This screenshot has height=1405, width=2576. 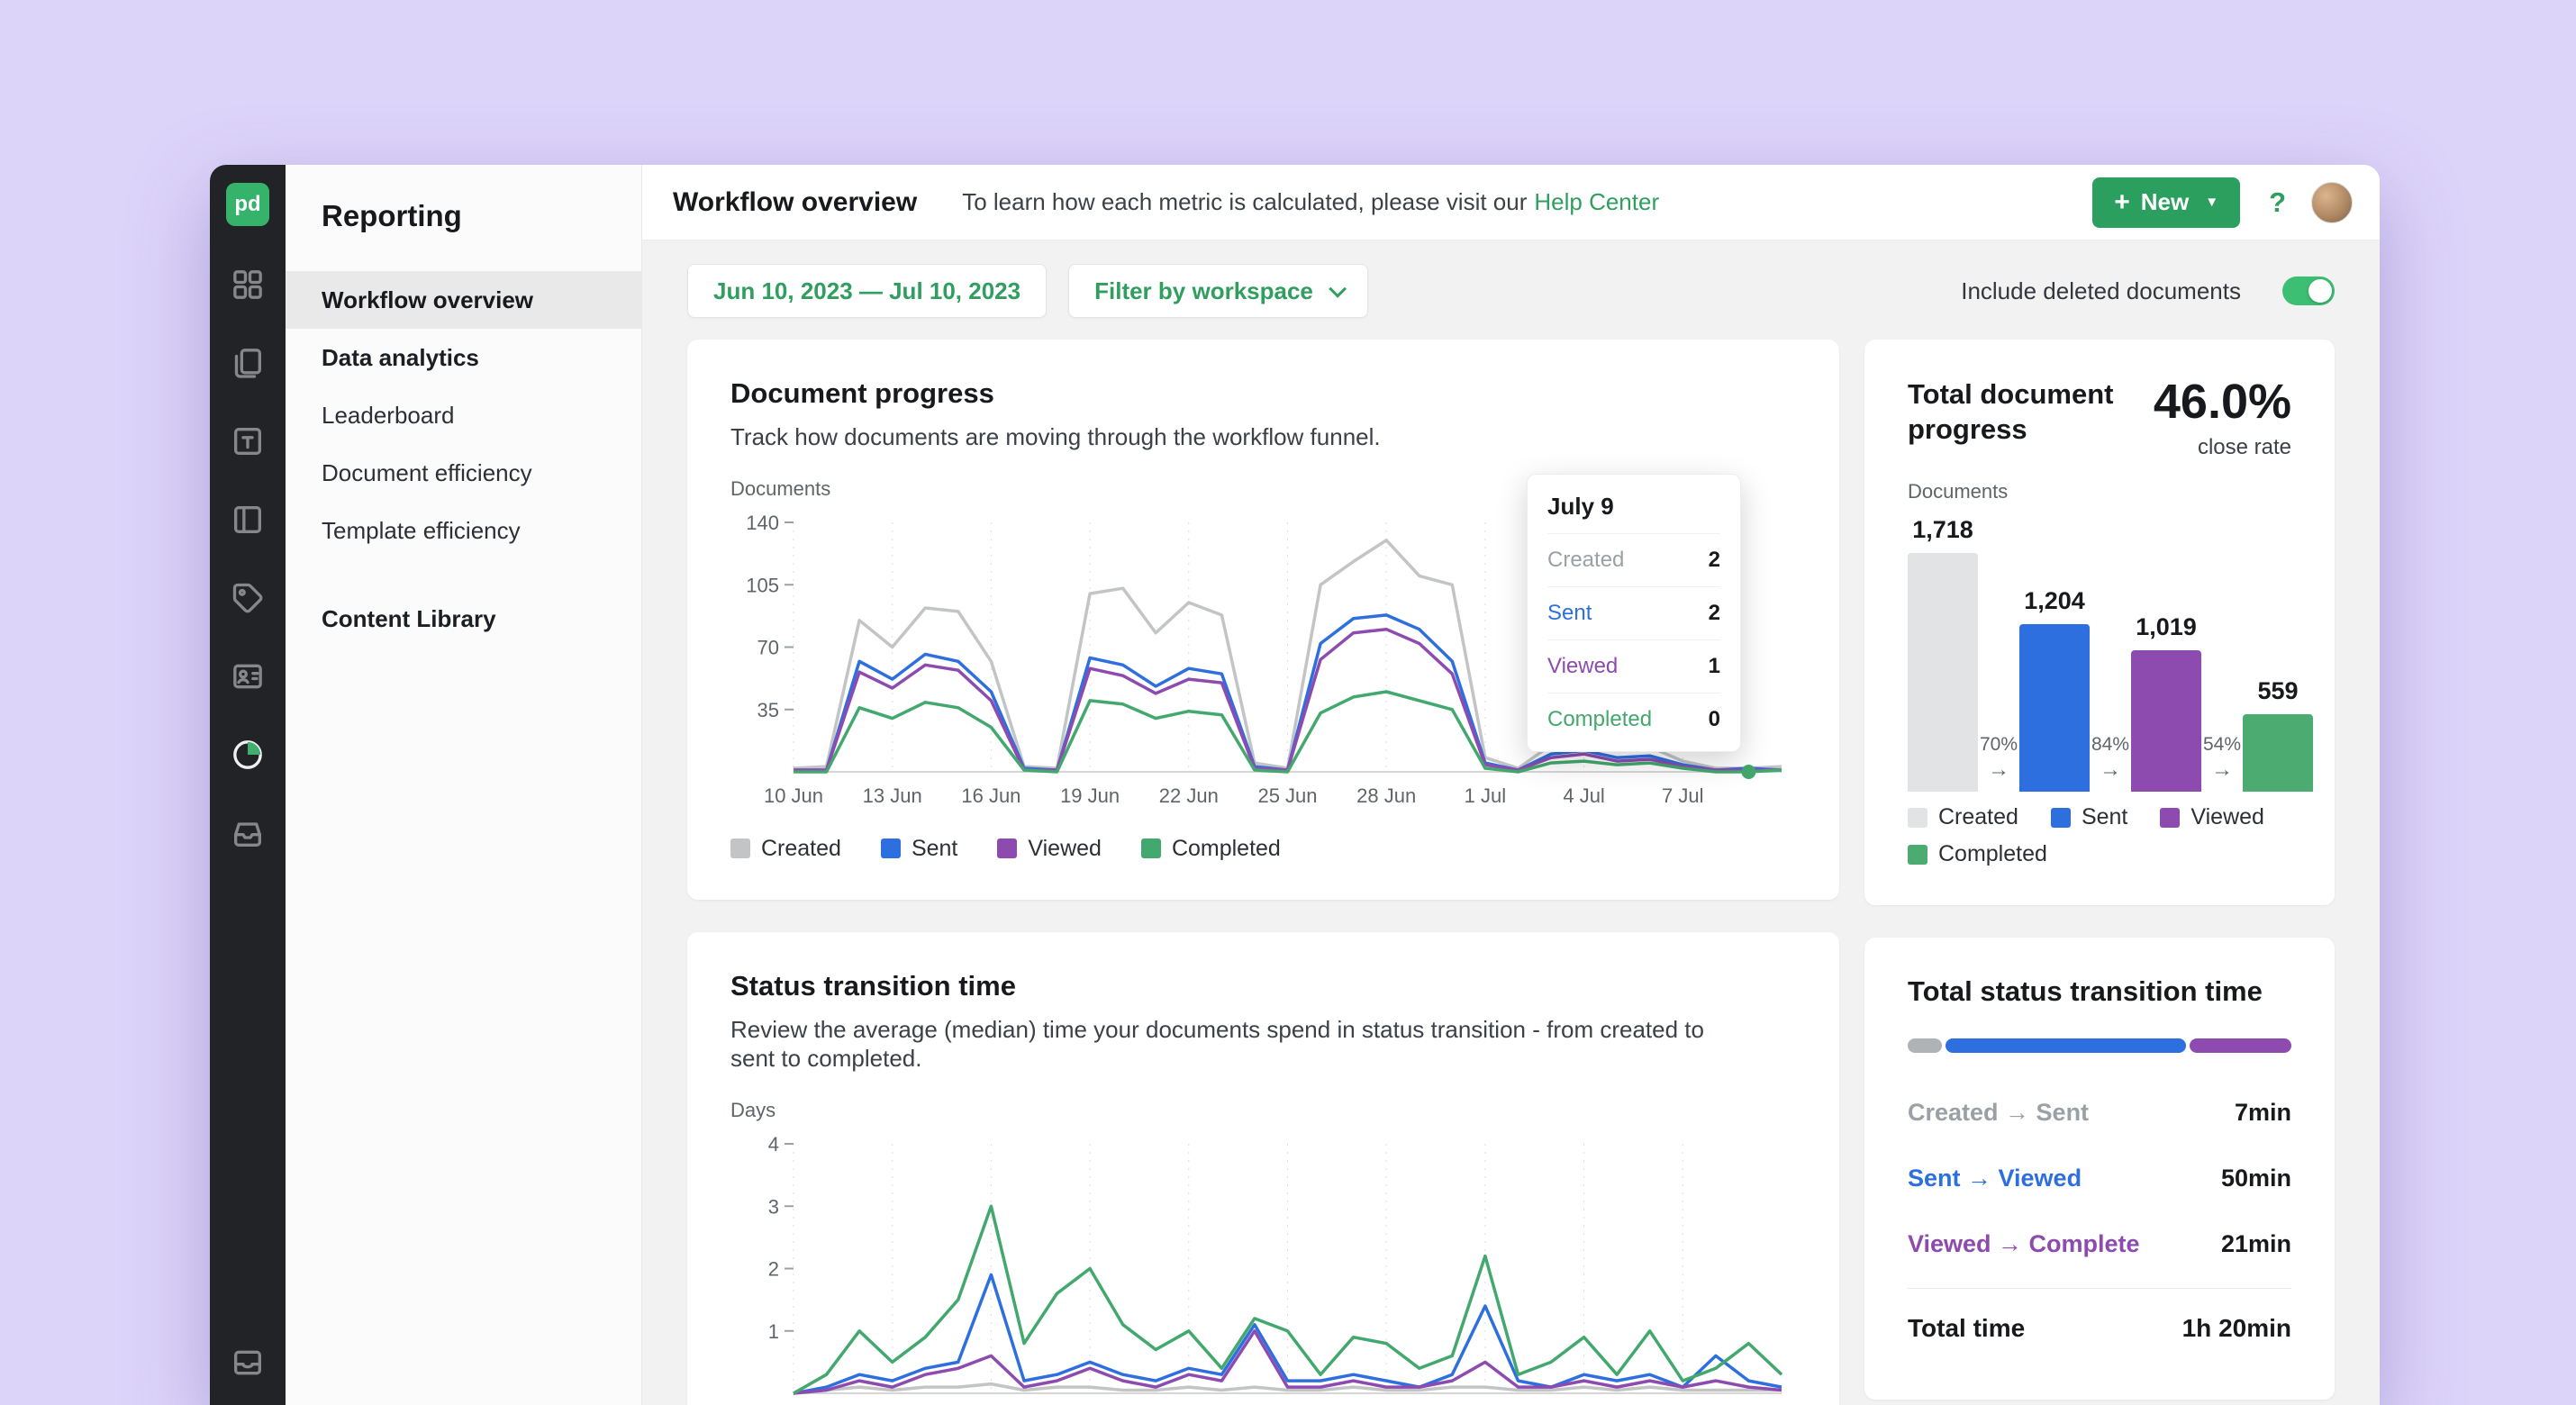 I want to click on reports-icon, so click(x=248, y=754).